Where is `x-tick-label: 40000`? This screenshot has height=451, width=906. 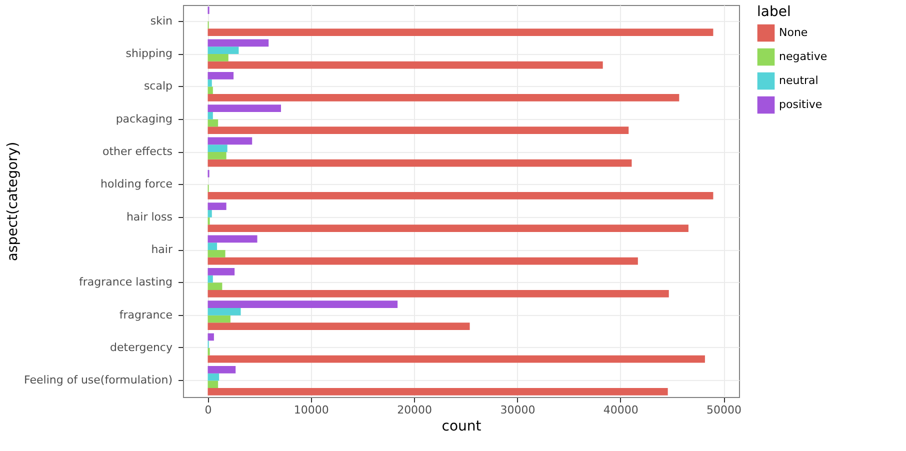 x-tick-label: 40000 is located at coordinates (620, 410).